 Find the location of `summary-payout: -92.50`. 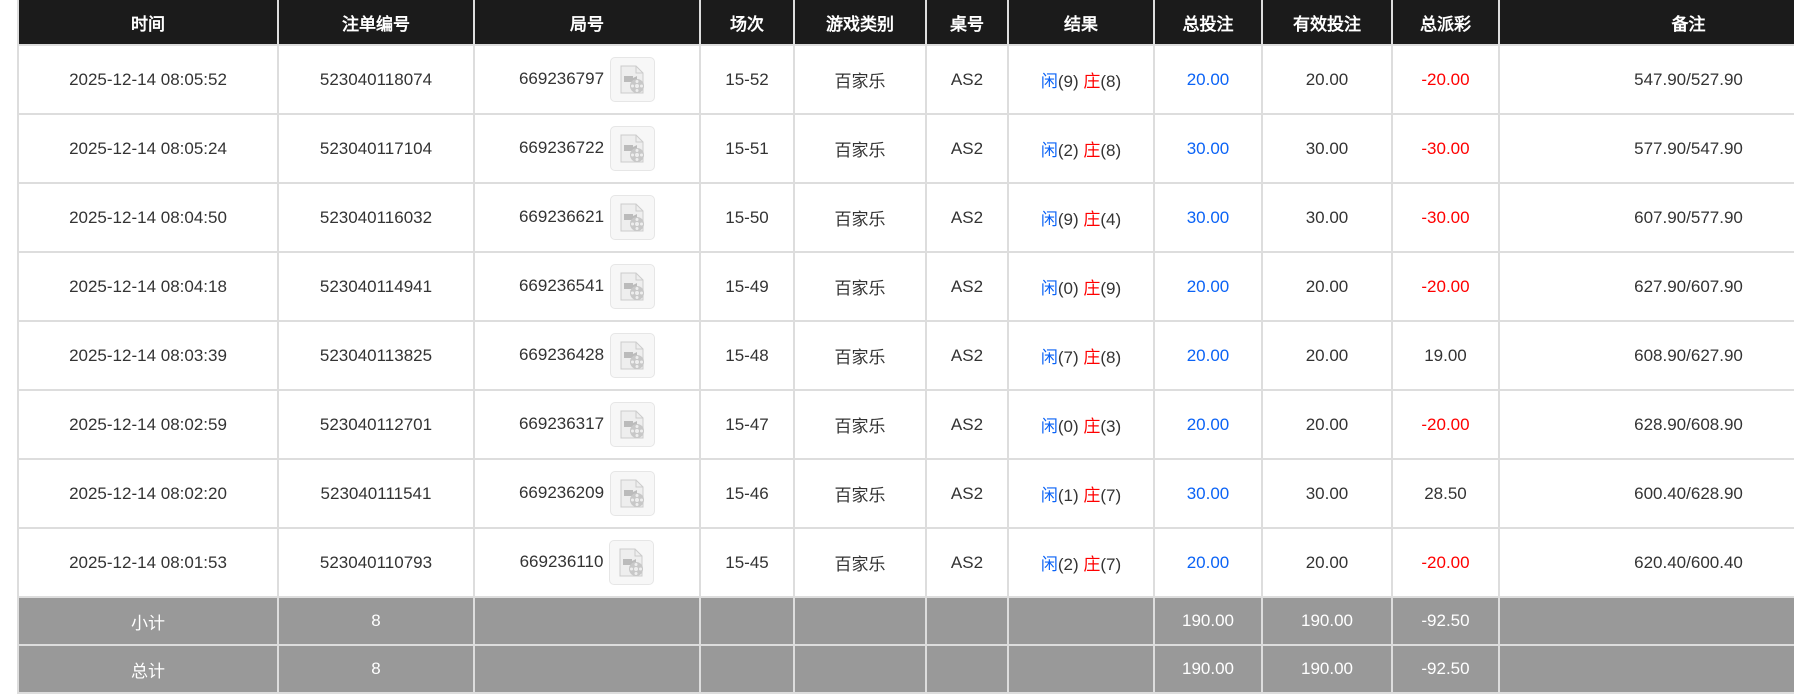

summary-payout: -92.50 is located at coordinates (1445, 669).